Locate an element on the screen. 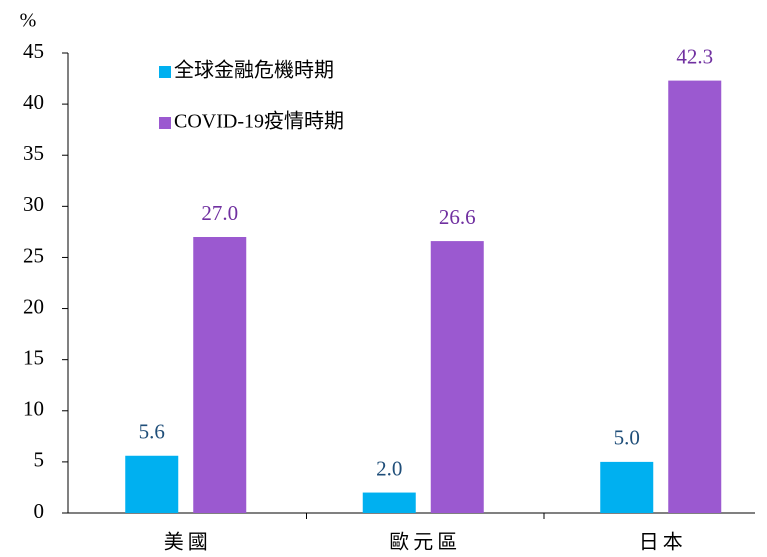  y-tick-label: 0 is located at coordinates (39, 511).